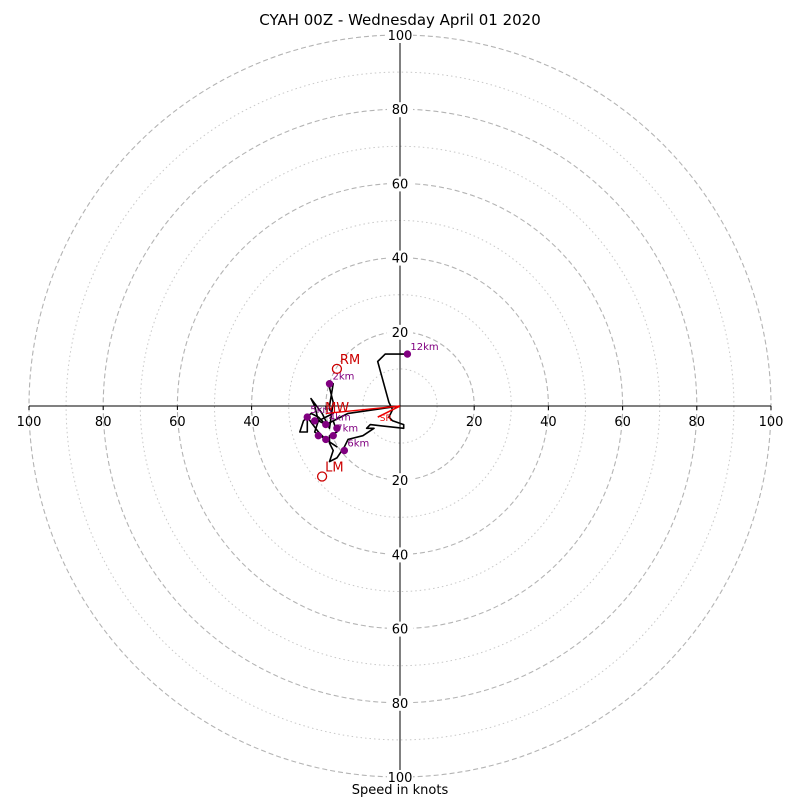  What do you see at coordinates (350, 360) in the screenshot?
I see `storm-motion-label: RM` at bounding box center [350, 360].